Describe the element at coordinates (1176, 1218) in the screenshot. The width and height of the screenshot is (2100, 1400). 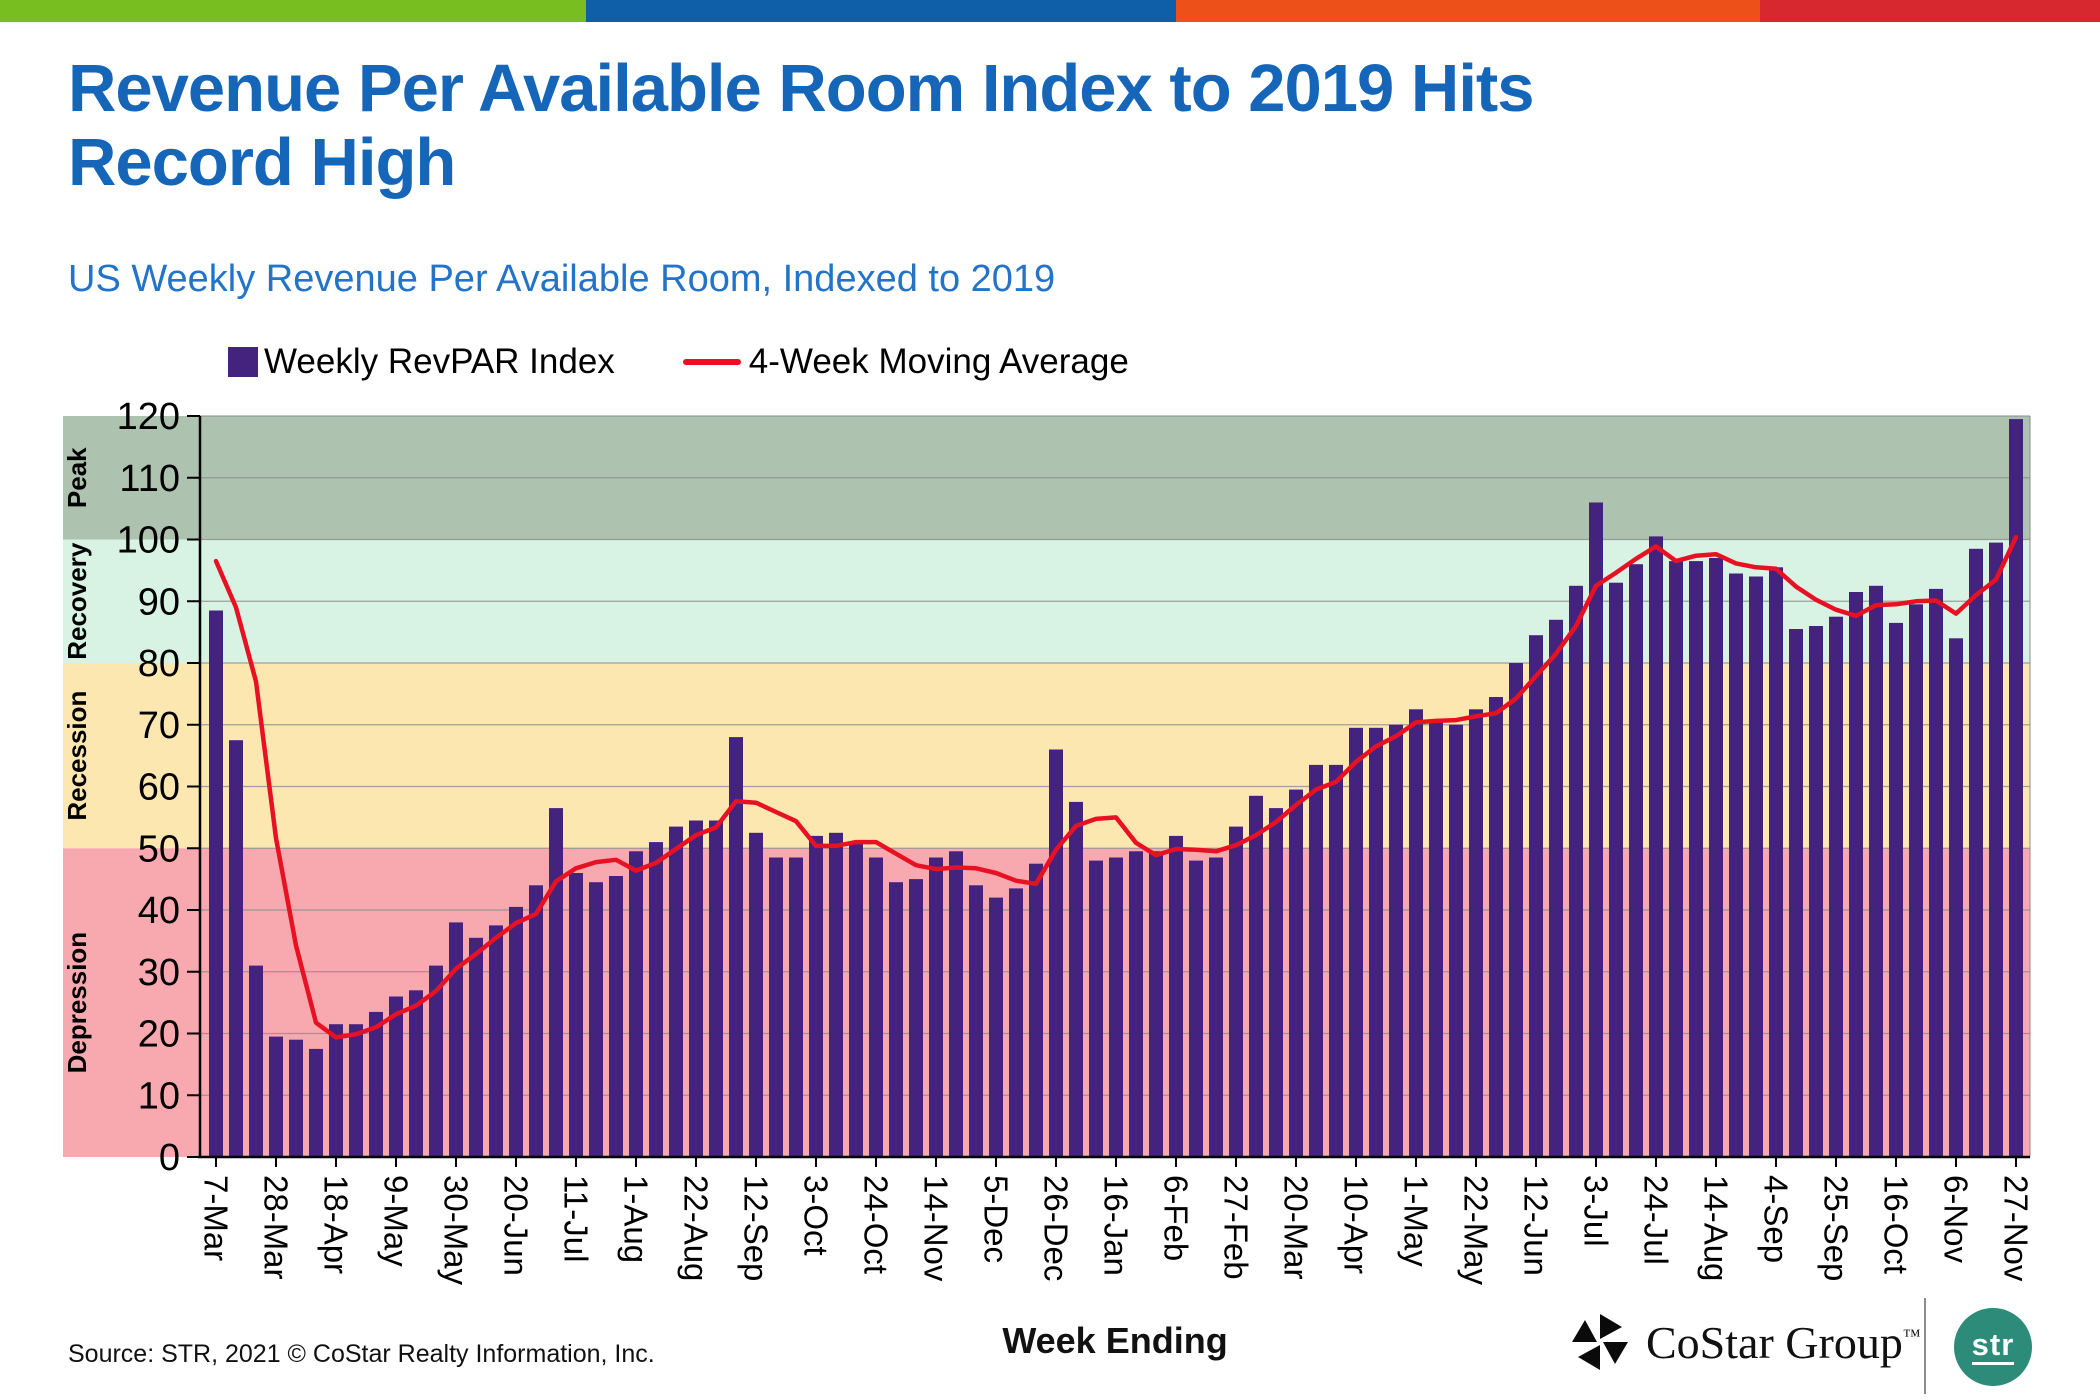
I see `x-tick-label: 6-Feb` at that location.